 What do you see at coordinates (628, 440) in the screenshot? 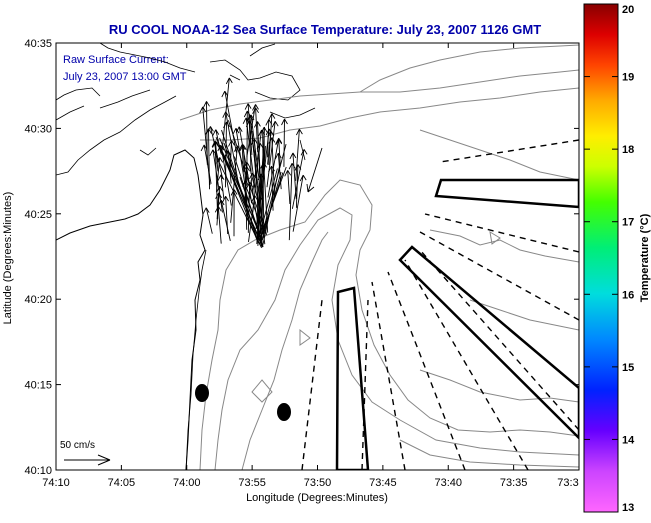
I see `colorbar-tick-label: 14` at bounding box center [628, 440].